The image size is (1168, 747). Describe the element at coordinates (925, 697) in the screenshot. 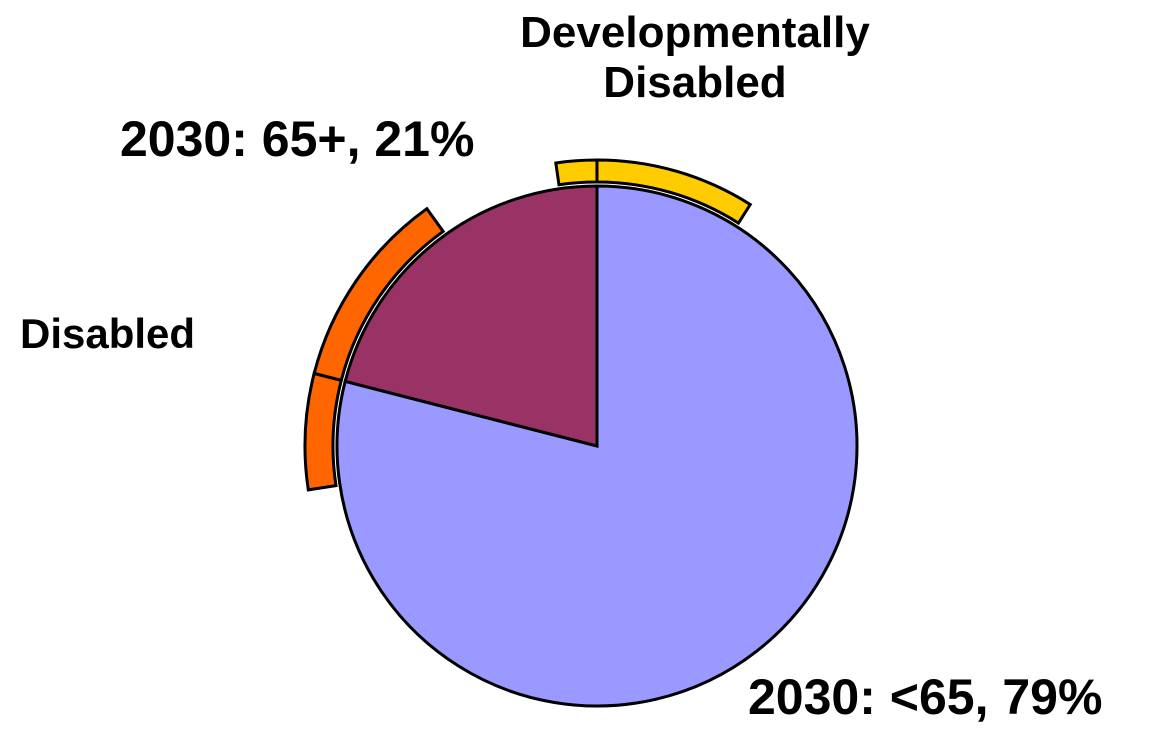

I see `slice-label: 2030: <65, 79%` at that location.